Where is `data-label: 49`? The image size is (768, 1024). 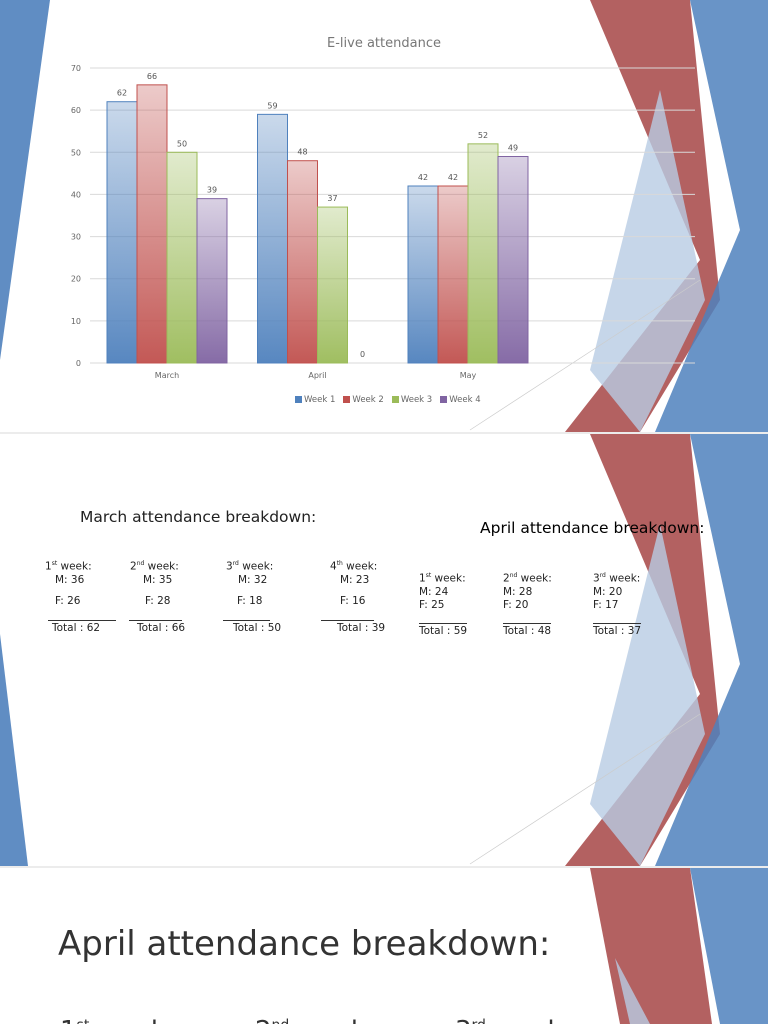
data-label: 49 is located at coordinates (513, 148).